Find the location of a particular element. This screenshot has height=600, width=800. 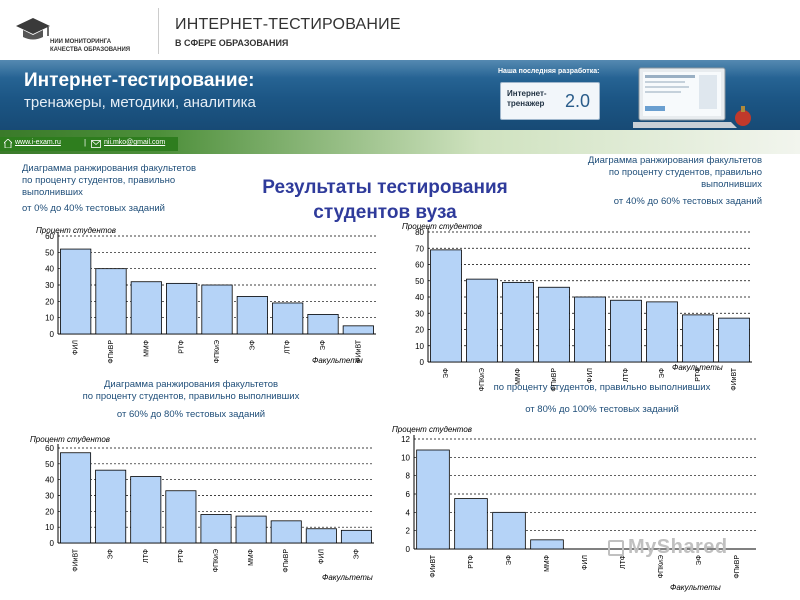

page-title-line2: студентов вуза is located at coordinates (385, 212).